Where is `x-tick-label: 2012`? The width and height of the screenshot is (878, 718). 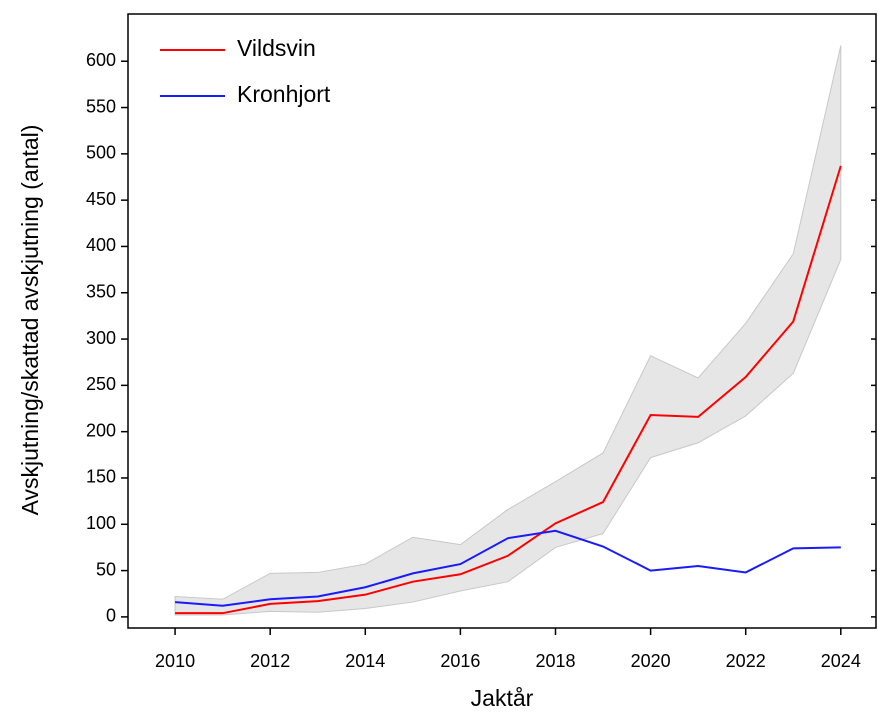 x-tick-label: 2012 is located at coordinates (270, 661).